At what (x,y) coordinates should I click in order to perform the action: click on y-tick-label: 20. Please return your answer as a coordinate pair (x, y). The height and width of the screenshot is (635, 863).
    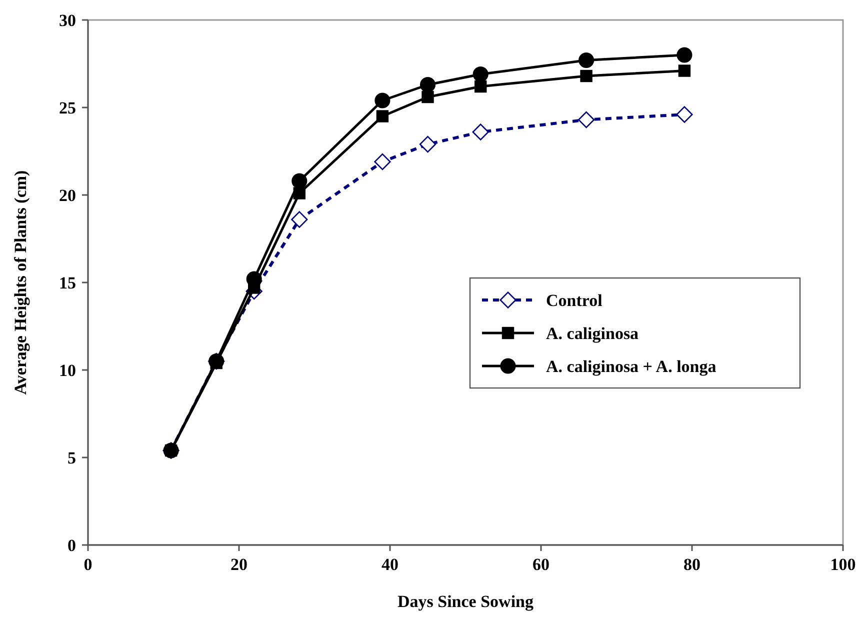
    Looking at the image, I should click on (67, 195).